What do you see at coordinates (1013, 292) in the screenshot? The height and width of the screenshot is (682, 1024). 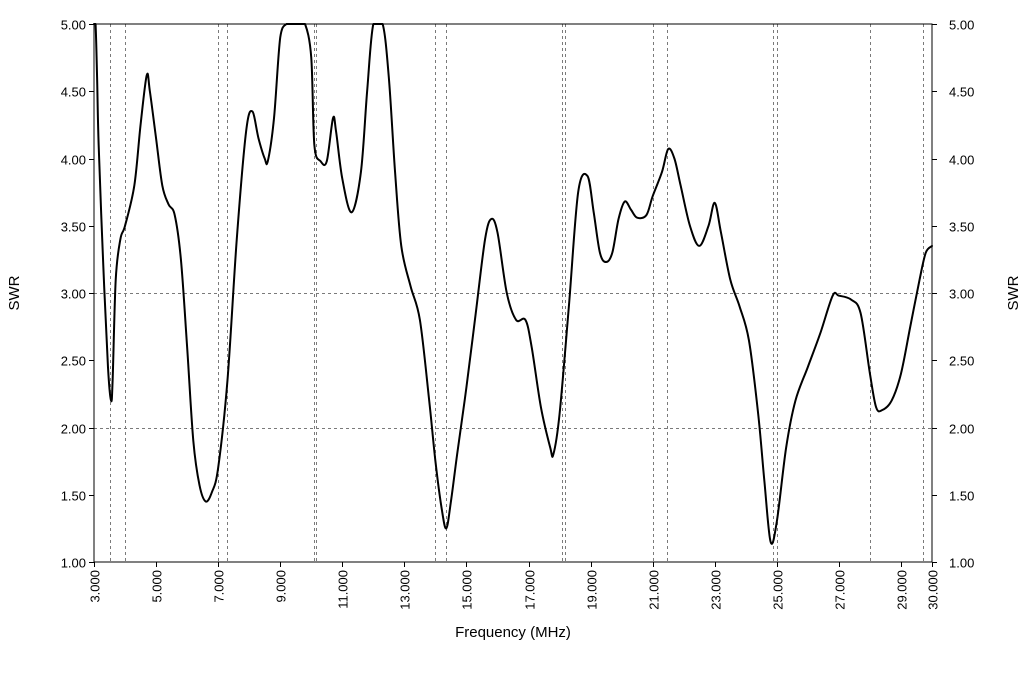 I see `y-axis-title-right: SWR` at bounding box center [1013, 292].